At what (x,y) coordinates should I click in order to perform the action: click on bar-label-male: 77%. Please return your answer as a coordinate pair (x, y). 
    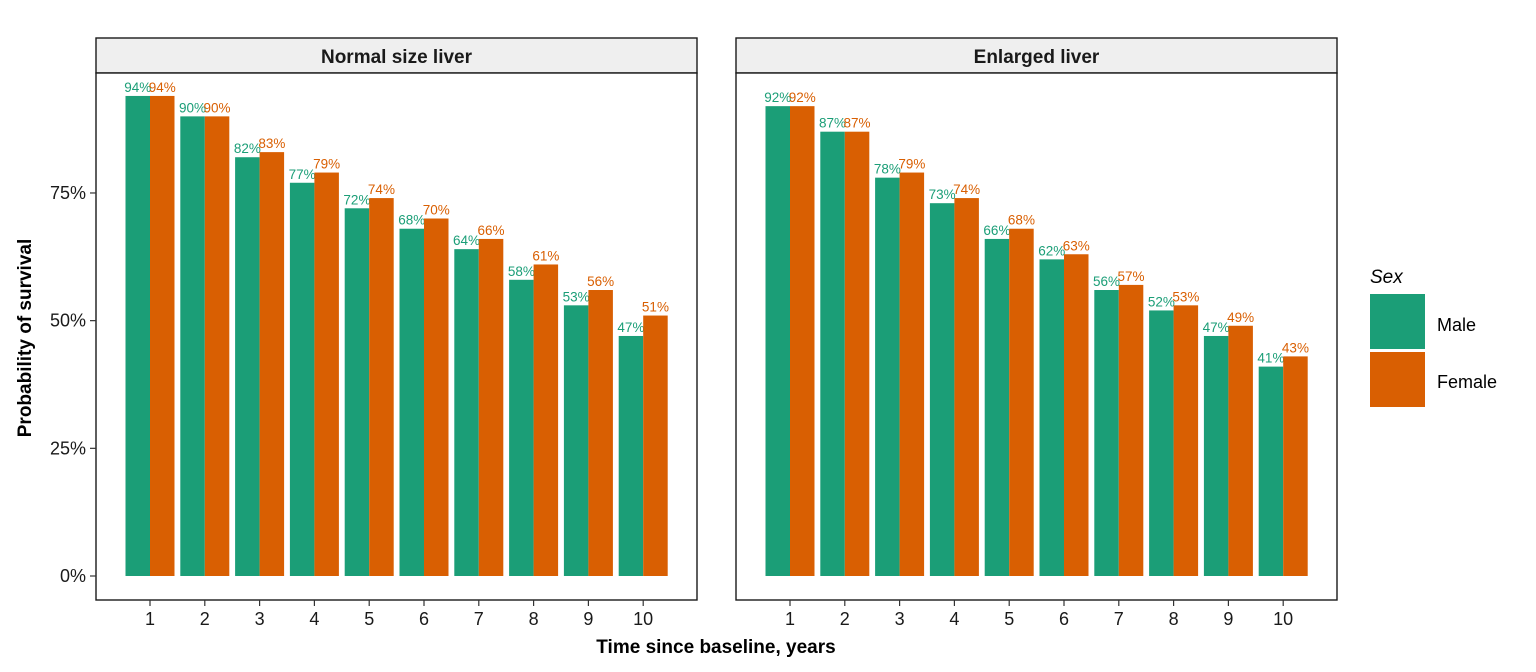
    Looking at the image, I should click on (302, 174).